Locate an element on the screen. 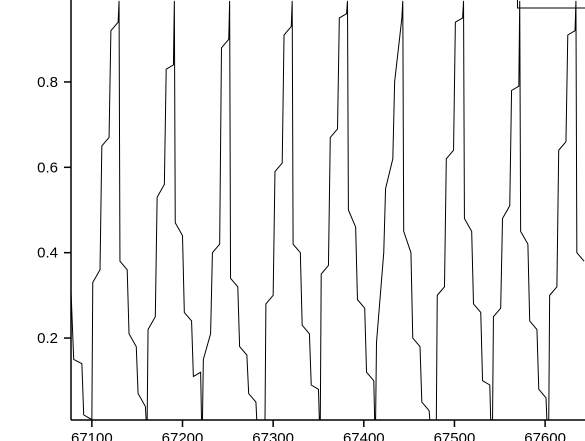 This screenshot has height=441, width=585. legend-box is located at coordinates (551, 4).